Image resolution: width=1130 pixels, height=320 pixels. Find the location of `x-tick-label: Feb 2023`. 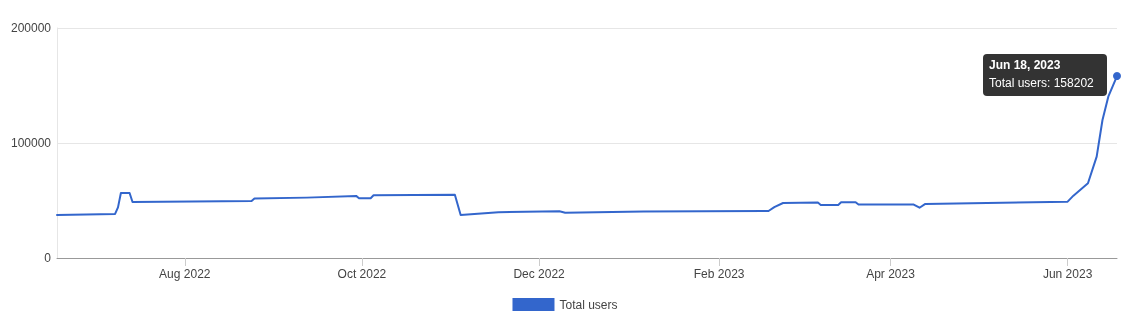

x-tick-label: Feb 2023 is located at coordinates (719, 274).